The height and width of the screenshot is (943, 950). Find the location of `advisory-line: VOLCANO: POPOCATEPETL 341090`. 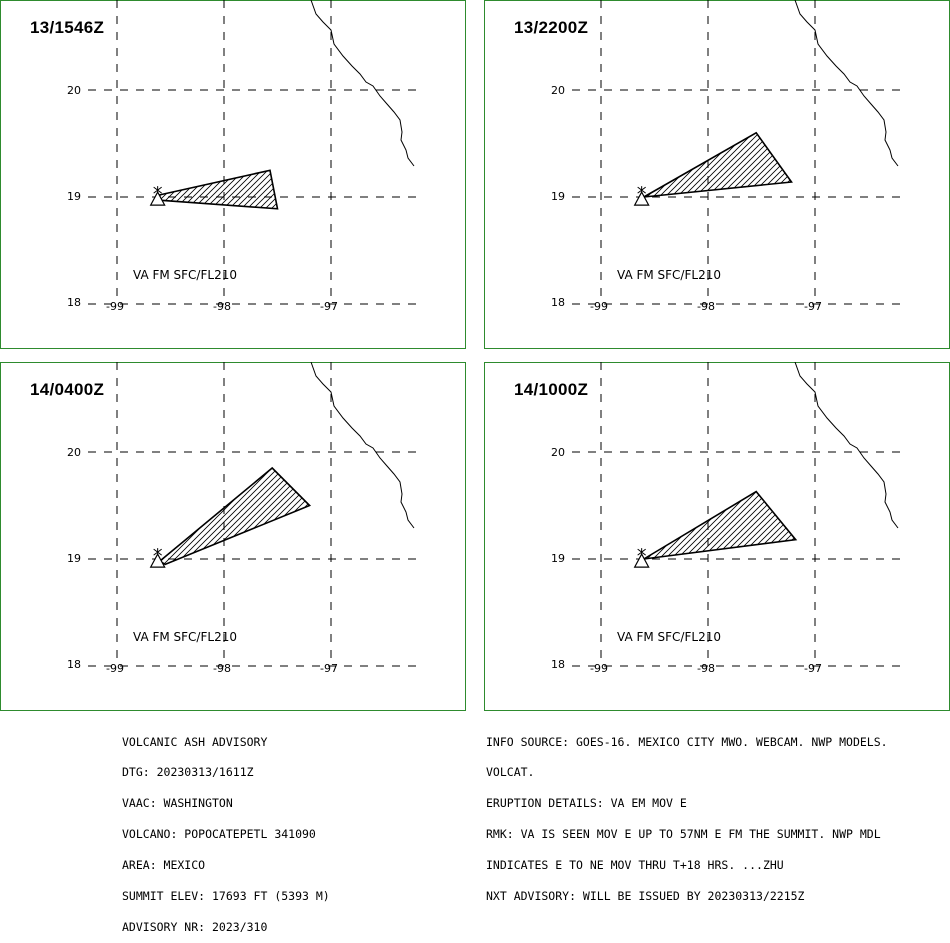

advisory-line: VOLCANO: POPOCATEPETL 341090 is located at coordinates (219, 834).